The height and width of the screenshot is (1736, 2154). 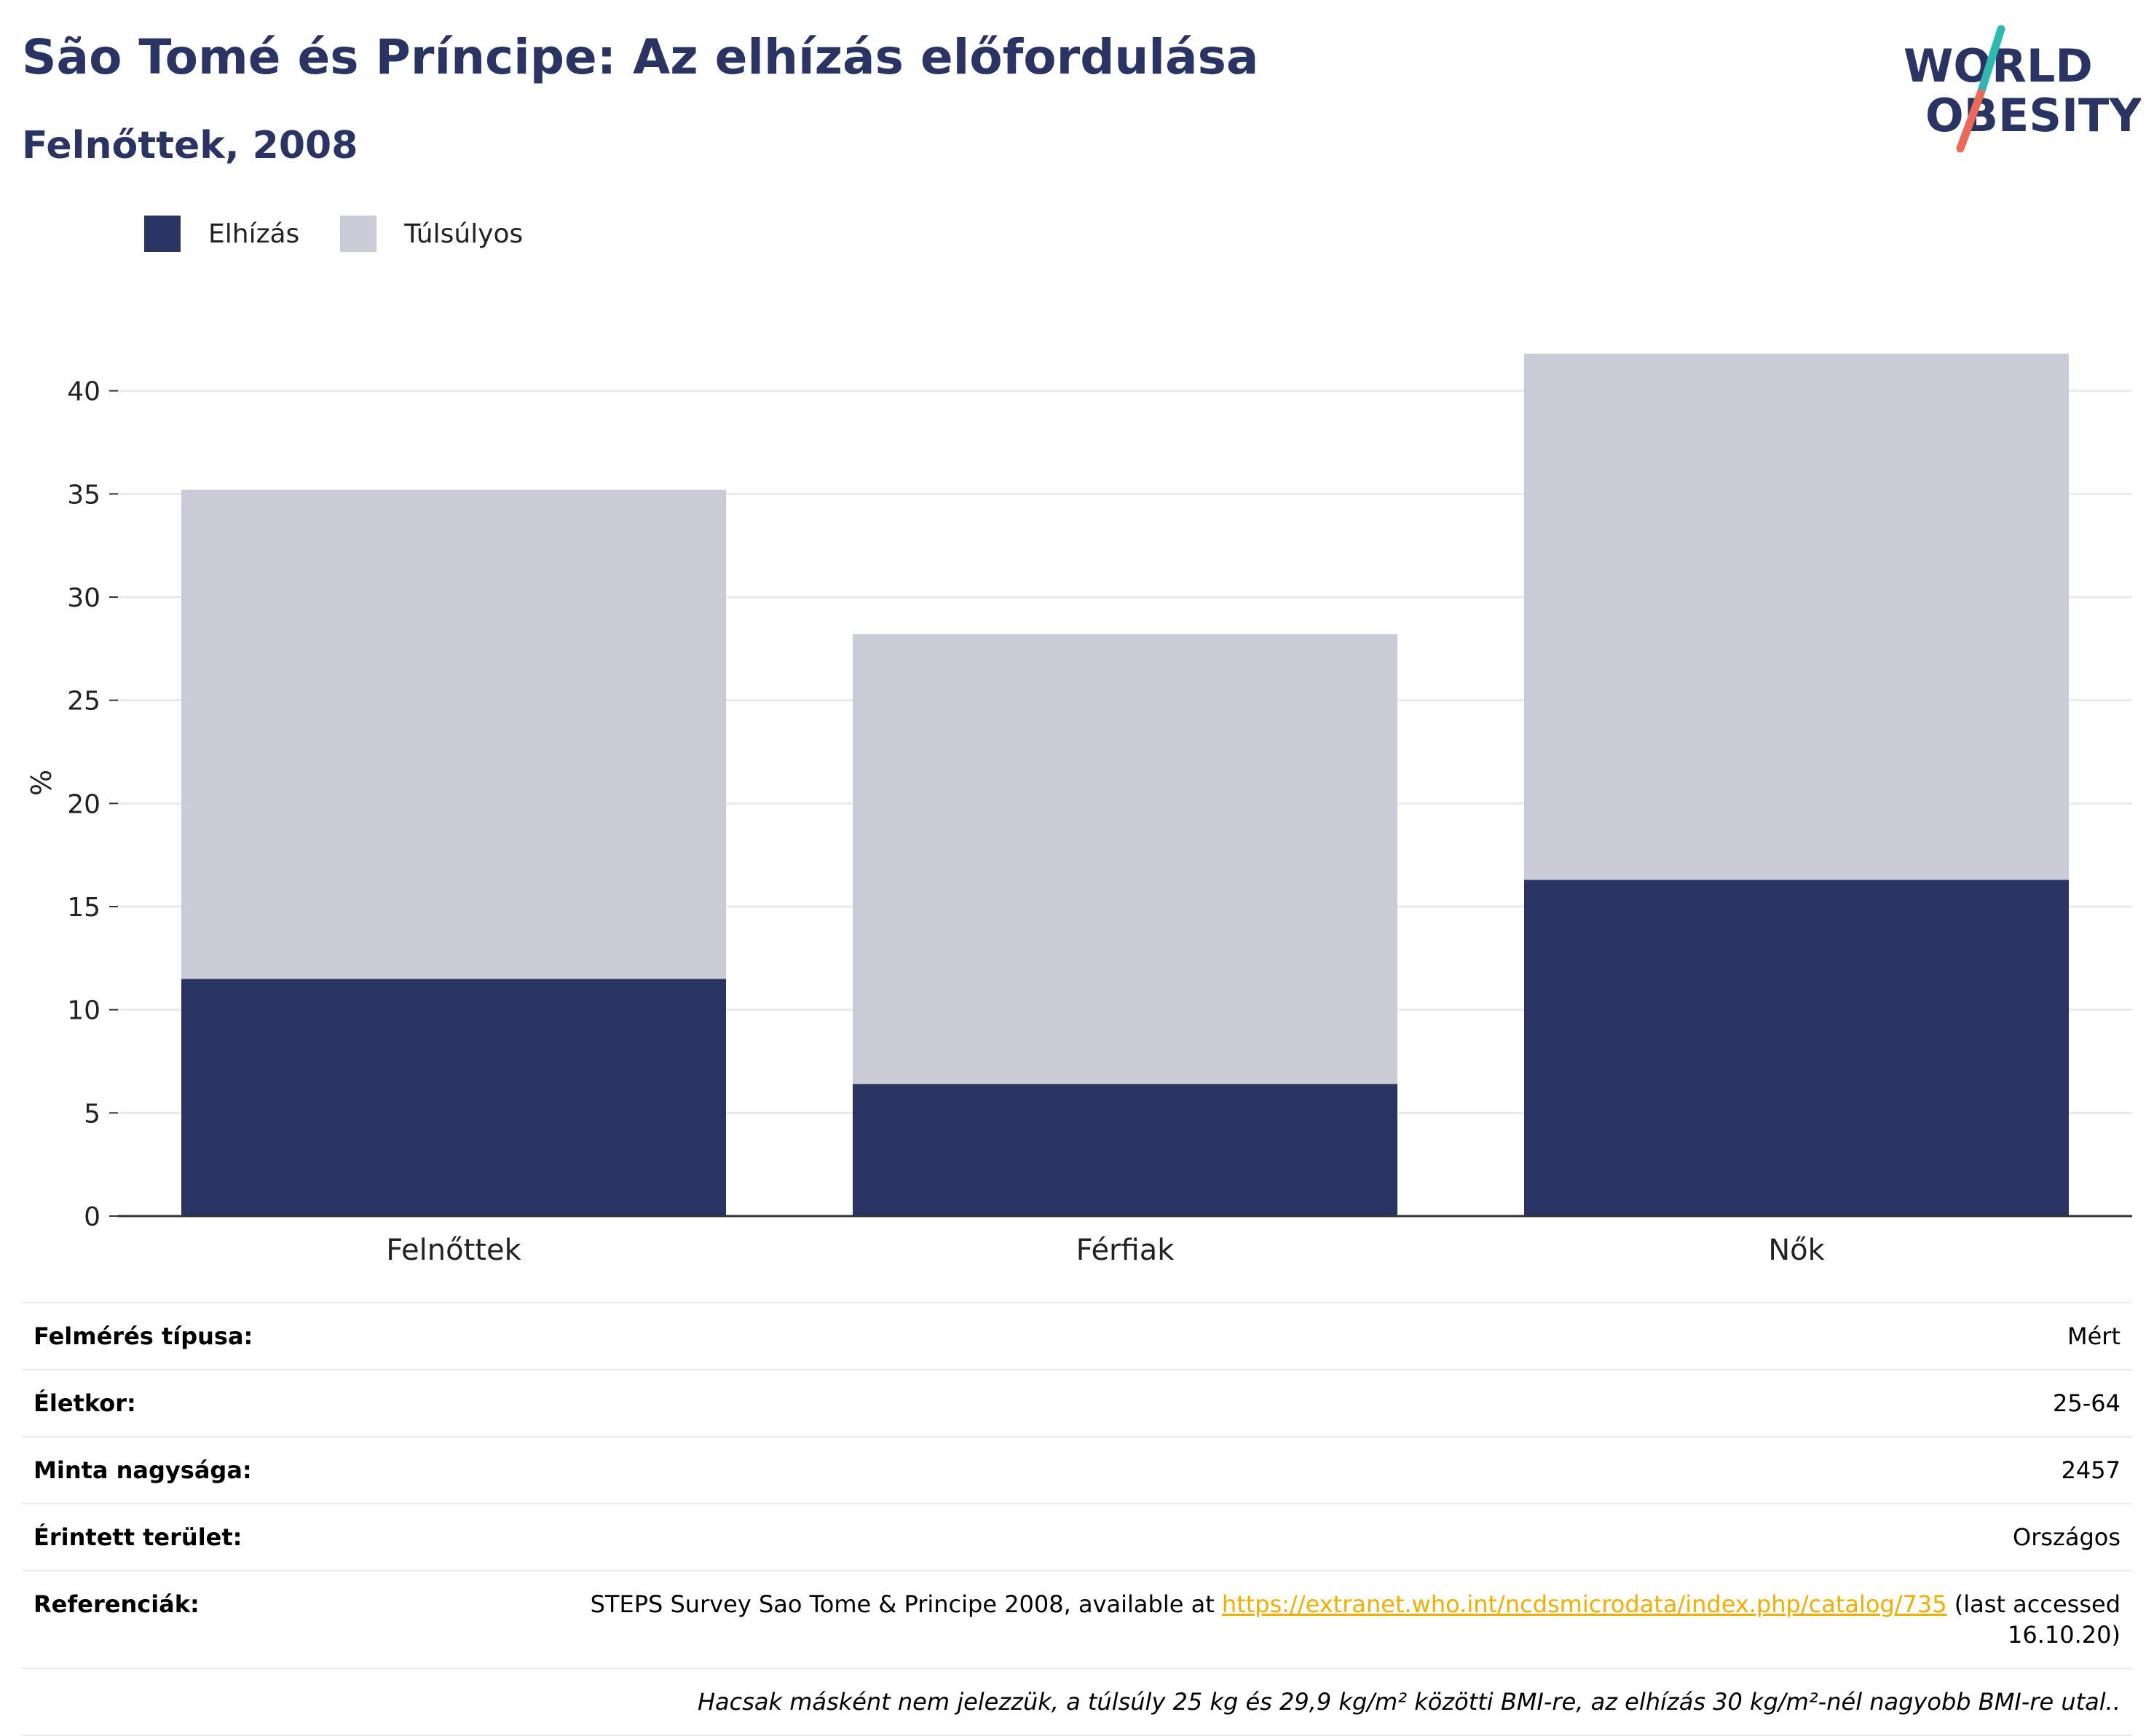 What do you see at coordinates (162, 234) in the screenshot?
I see `legend-swatch-elhizas` at bounding box center [162, 234].